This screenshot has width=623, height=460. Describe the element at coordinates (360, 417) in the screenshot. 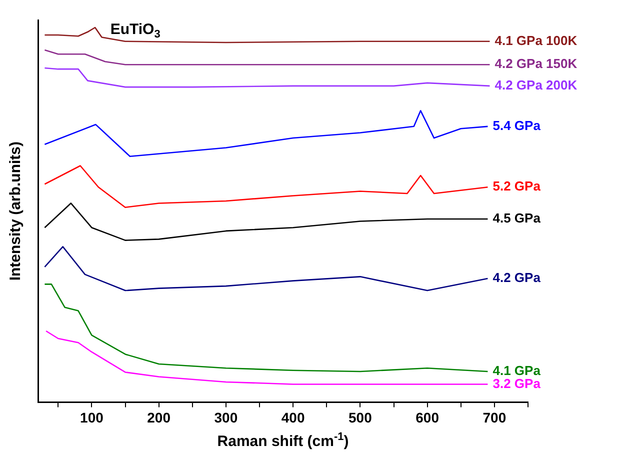

I see `x-tick-label: 500` at that location.